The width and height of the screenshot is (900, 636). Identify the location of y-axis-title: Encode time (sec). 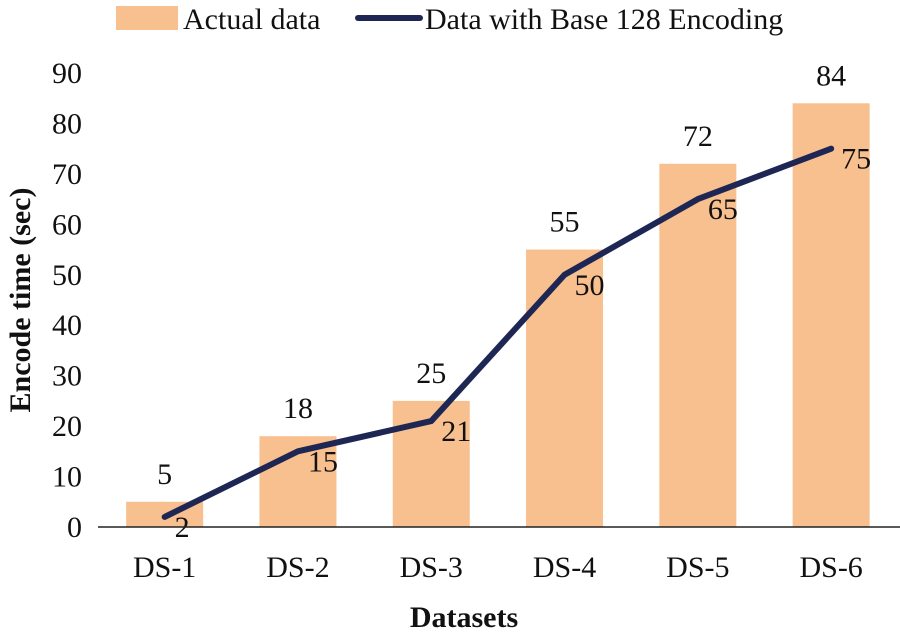
(20, 300).